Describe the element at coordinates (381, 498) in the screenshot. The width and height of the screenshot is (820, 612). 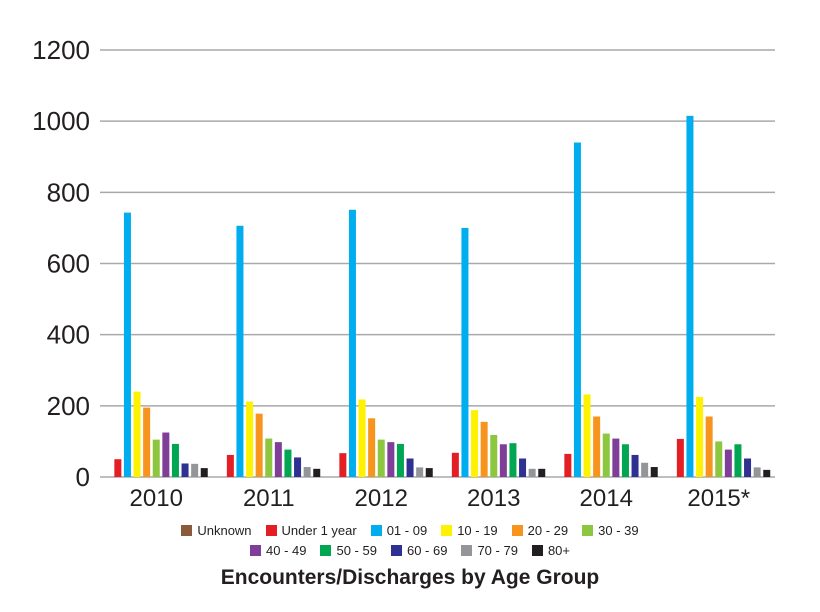
I see `x-tick-label: 2012` at that location.